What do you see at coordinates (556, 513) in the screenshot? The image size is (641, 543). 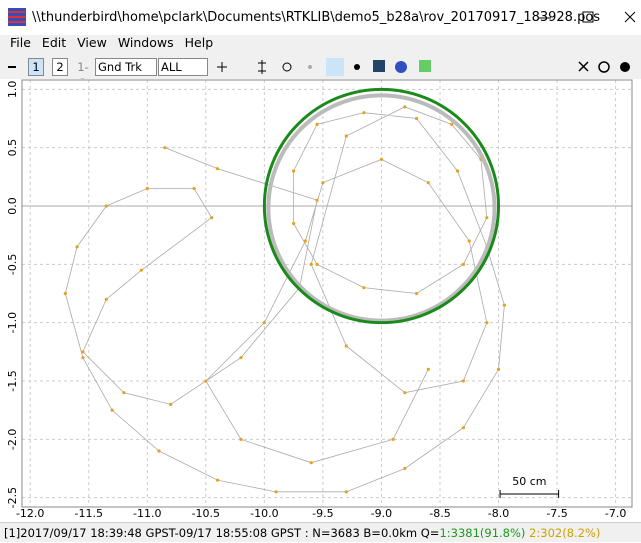 I see `x-tick-label: -7.5` at bounding box center [556, 513].